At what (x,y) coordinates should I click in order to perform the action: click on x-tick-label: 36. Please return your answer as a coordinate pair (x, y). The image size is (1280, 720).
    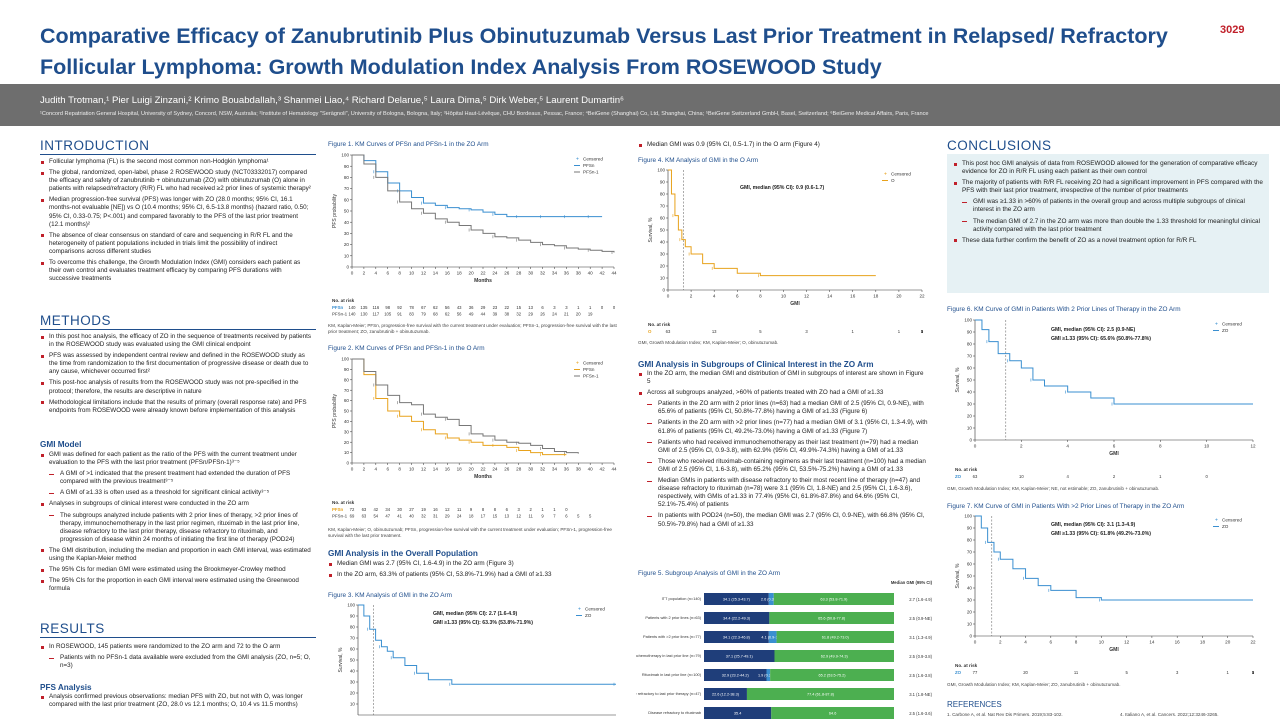
    Looking at the image, I should click on (567, 273).